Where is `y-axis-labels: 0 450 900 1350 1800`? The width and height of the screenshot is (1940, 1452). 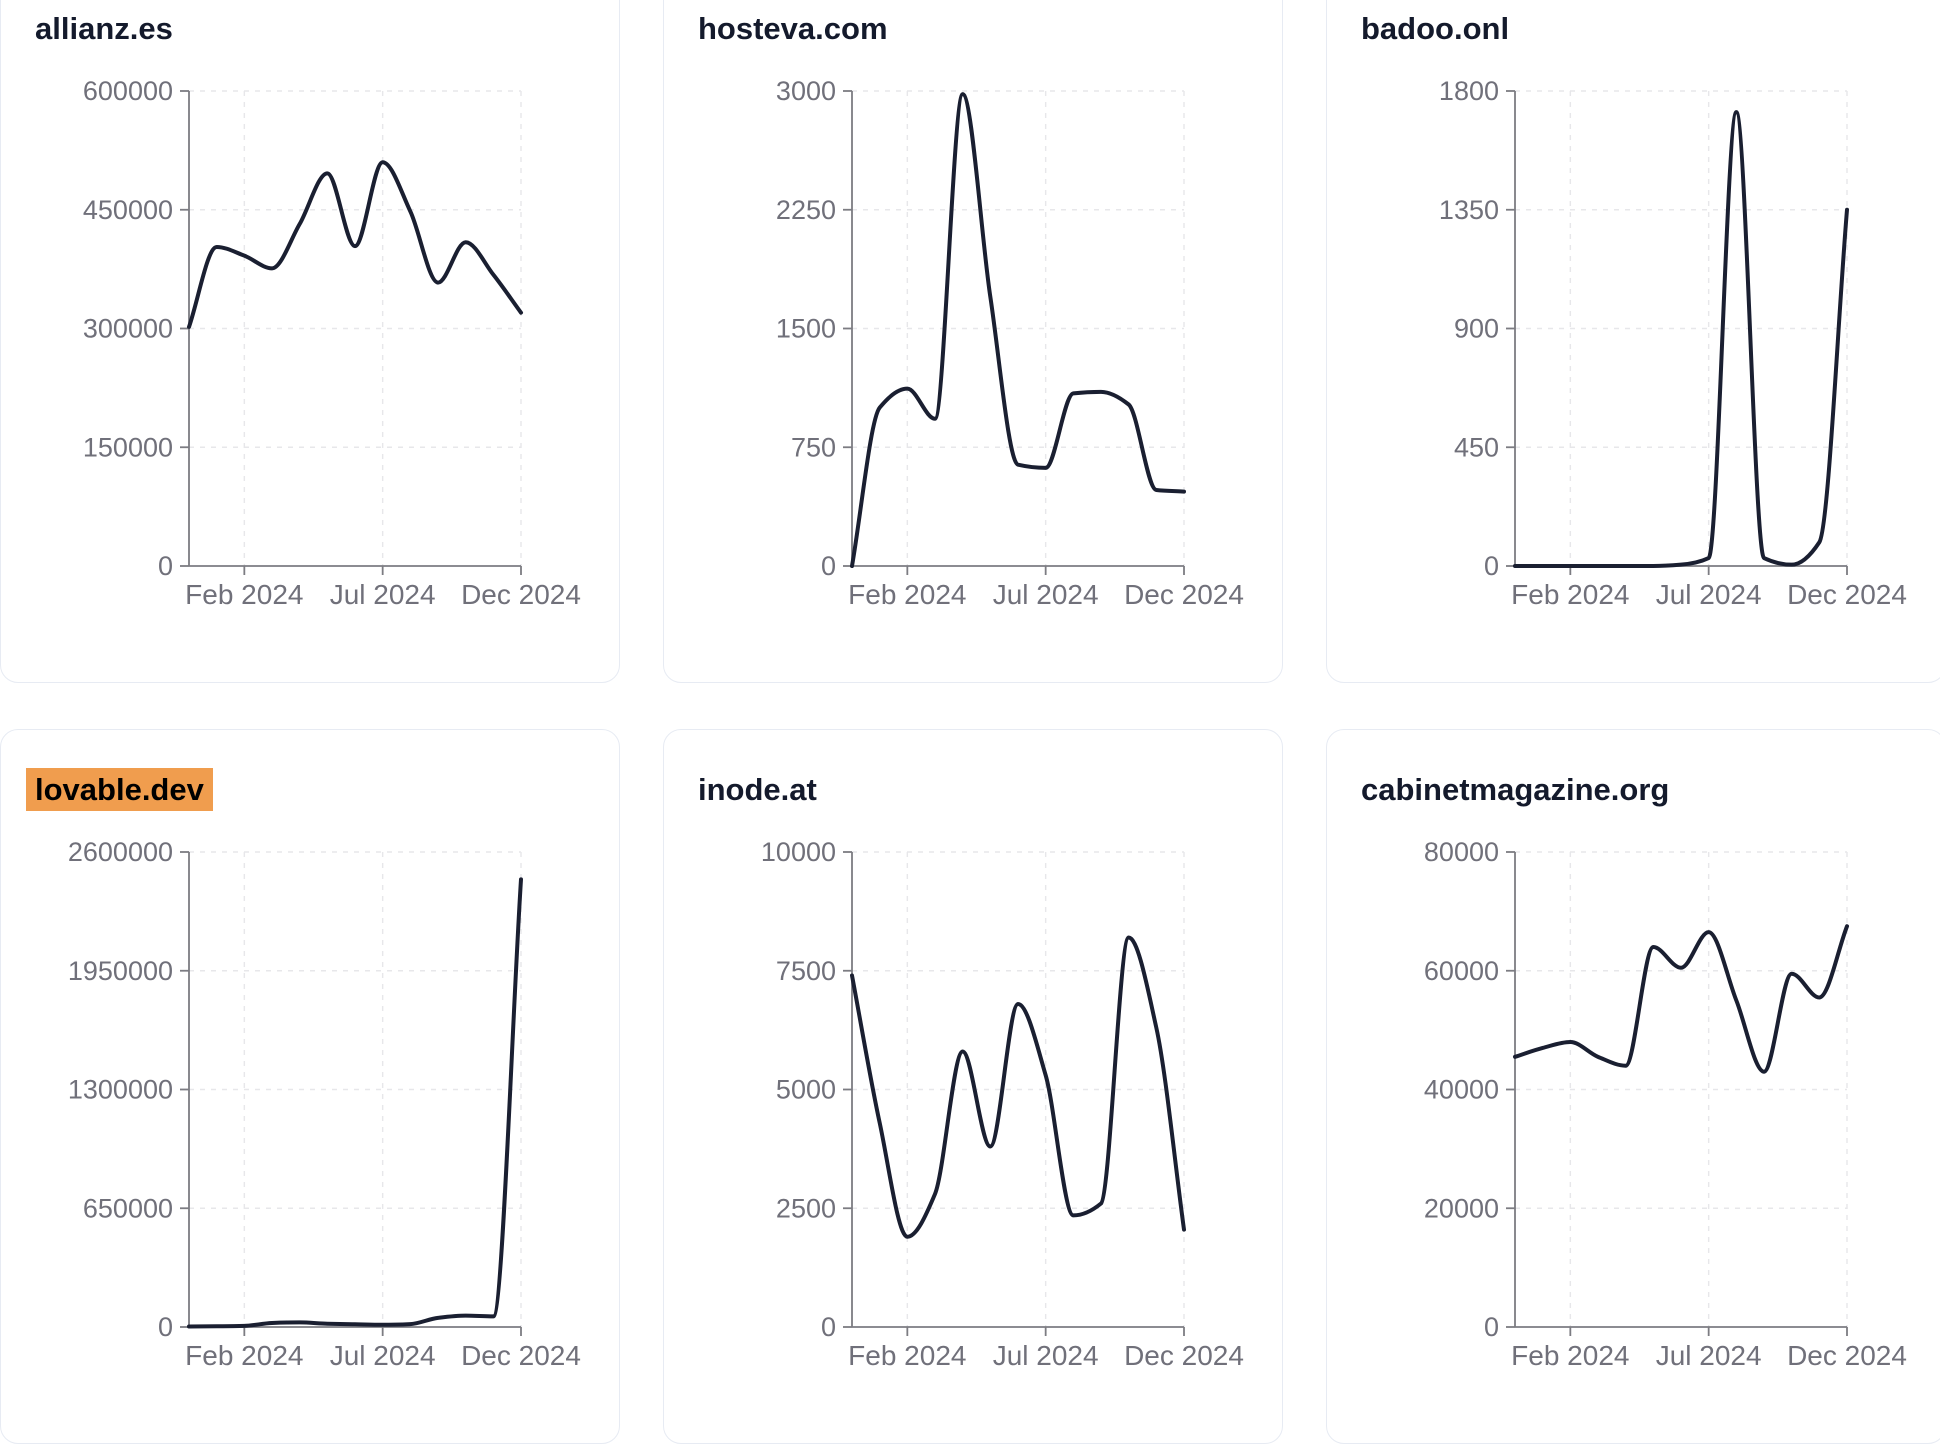 y-axis-labels: 0 450 900 1350 1800 is located at coordinates (1469, 328).